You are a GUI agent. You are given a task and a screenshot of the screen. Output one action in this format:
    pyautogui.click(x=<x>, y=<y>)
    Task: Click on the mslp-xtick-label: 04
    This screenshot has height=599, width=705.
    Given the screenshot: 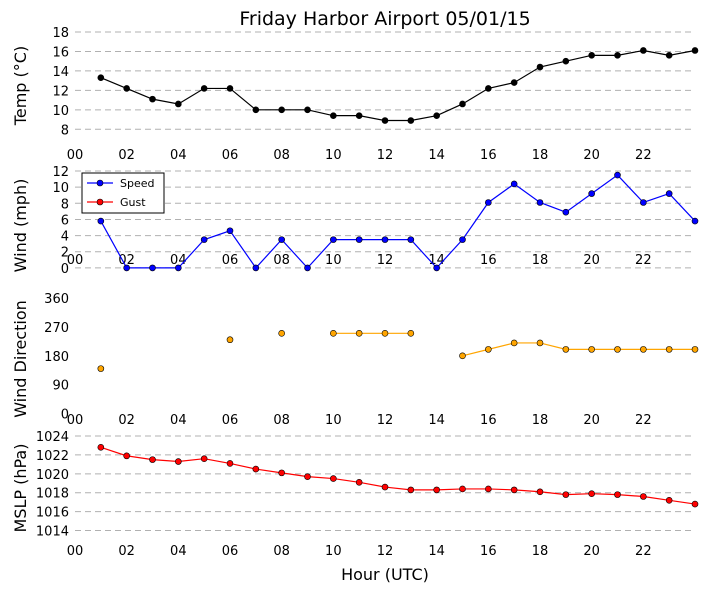 What is the action you would take?
    pyautogui.click(x=178, y=551)
    